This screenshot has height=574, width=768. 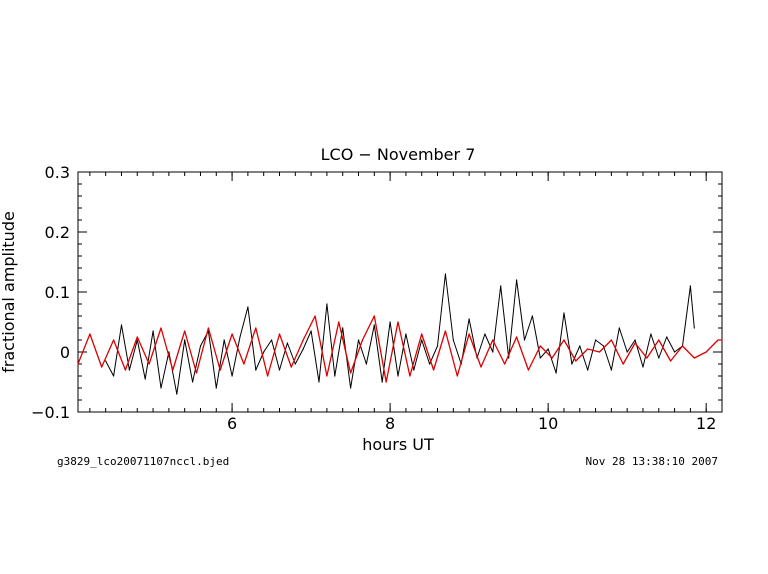 I want to click on y-tick-label: 0.1, so click(x=57, y=292).